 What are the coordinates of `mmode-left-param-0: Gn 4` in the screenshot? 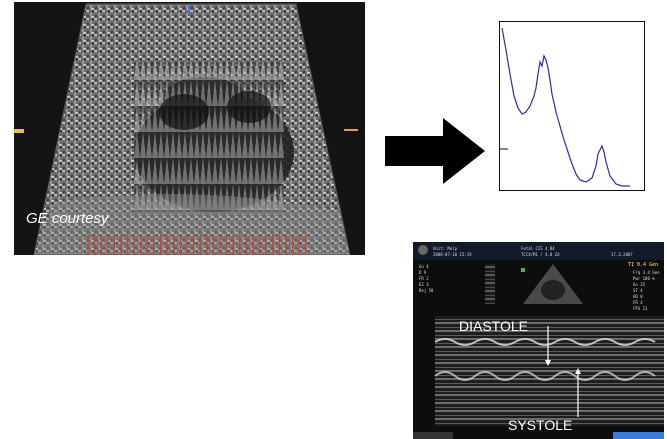 It's located at (424, 266).